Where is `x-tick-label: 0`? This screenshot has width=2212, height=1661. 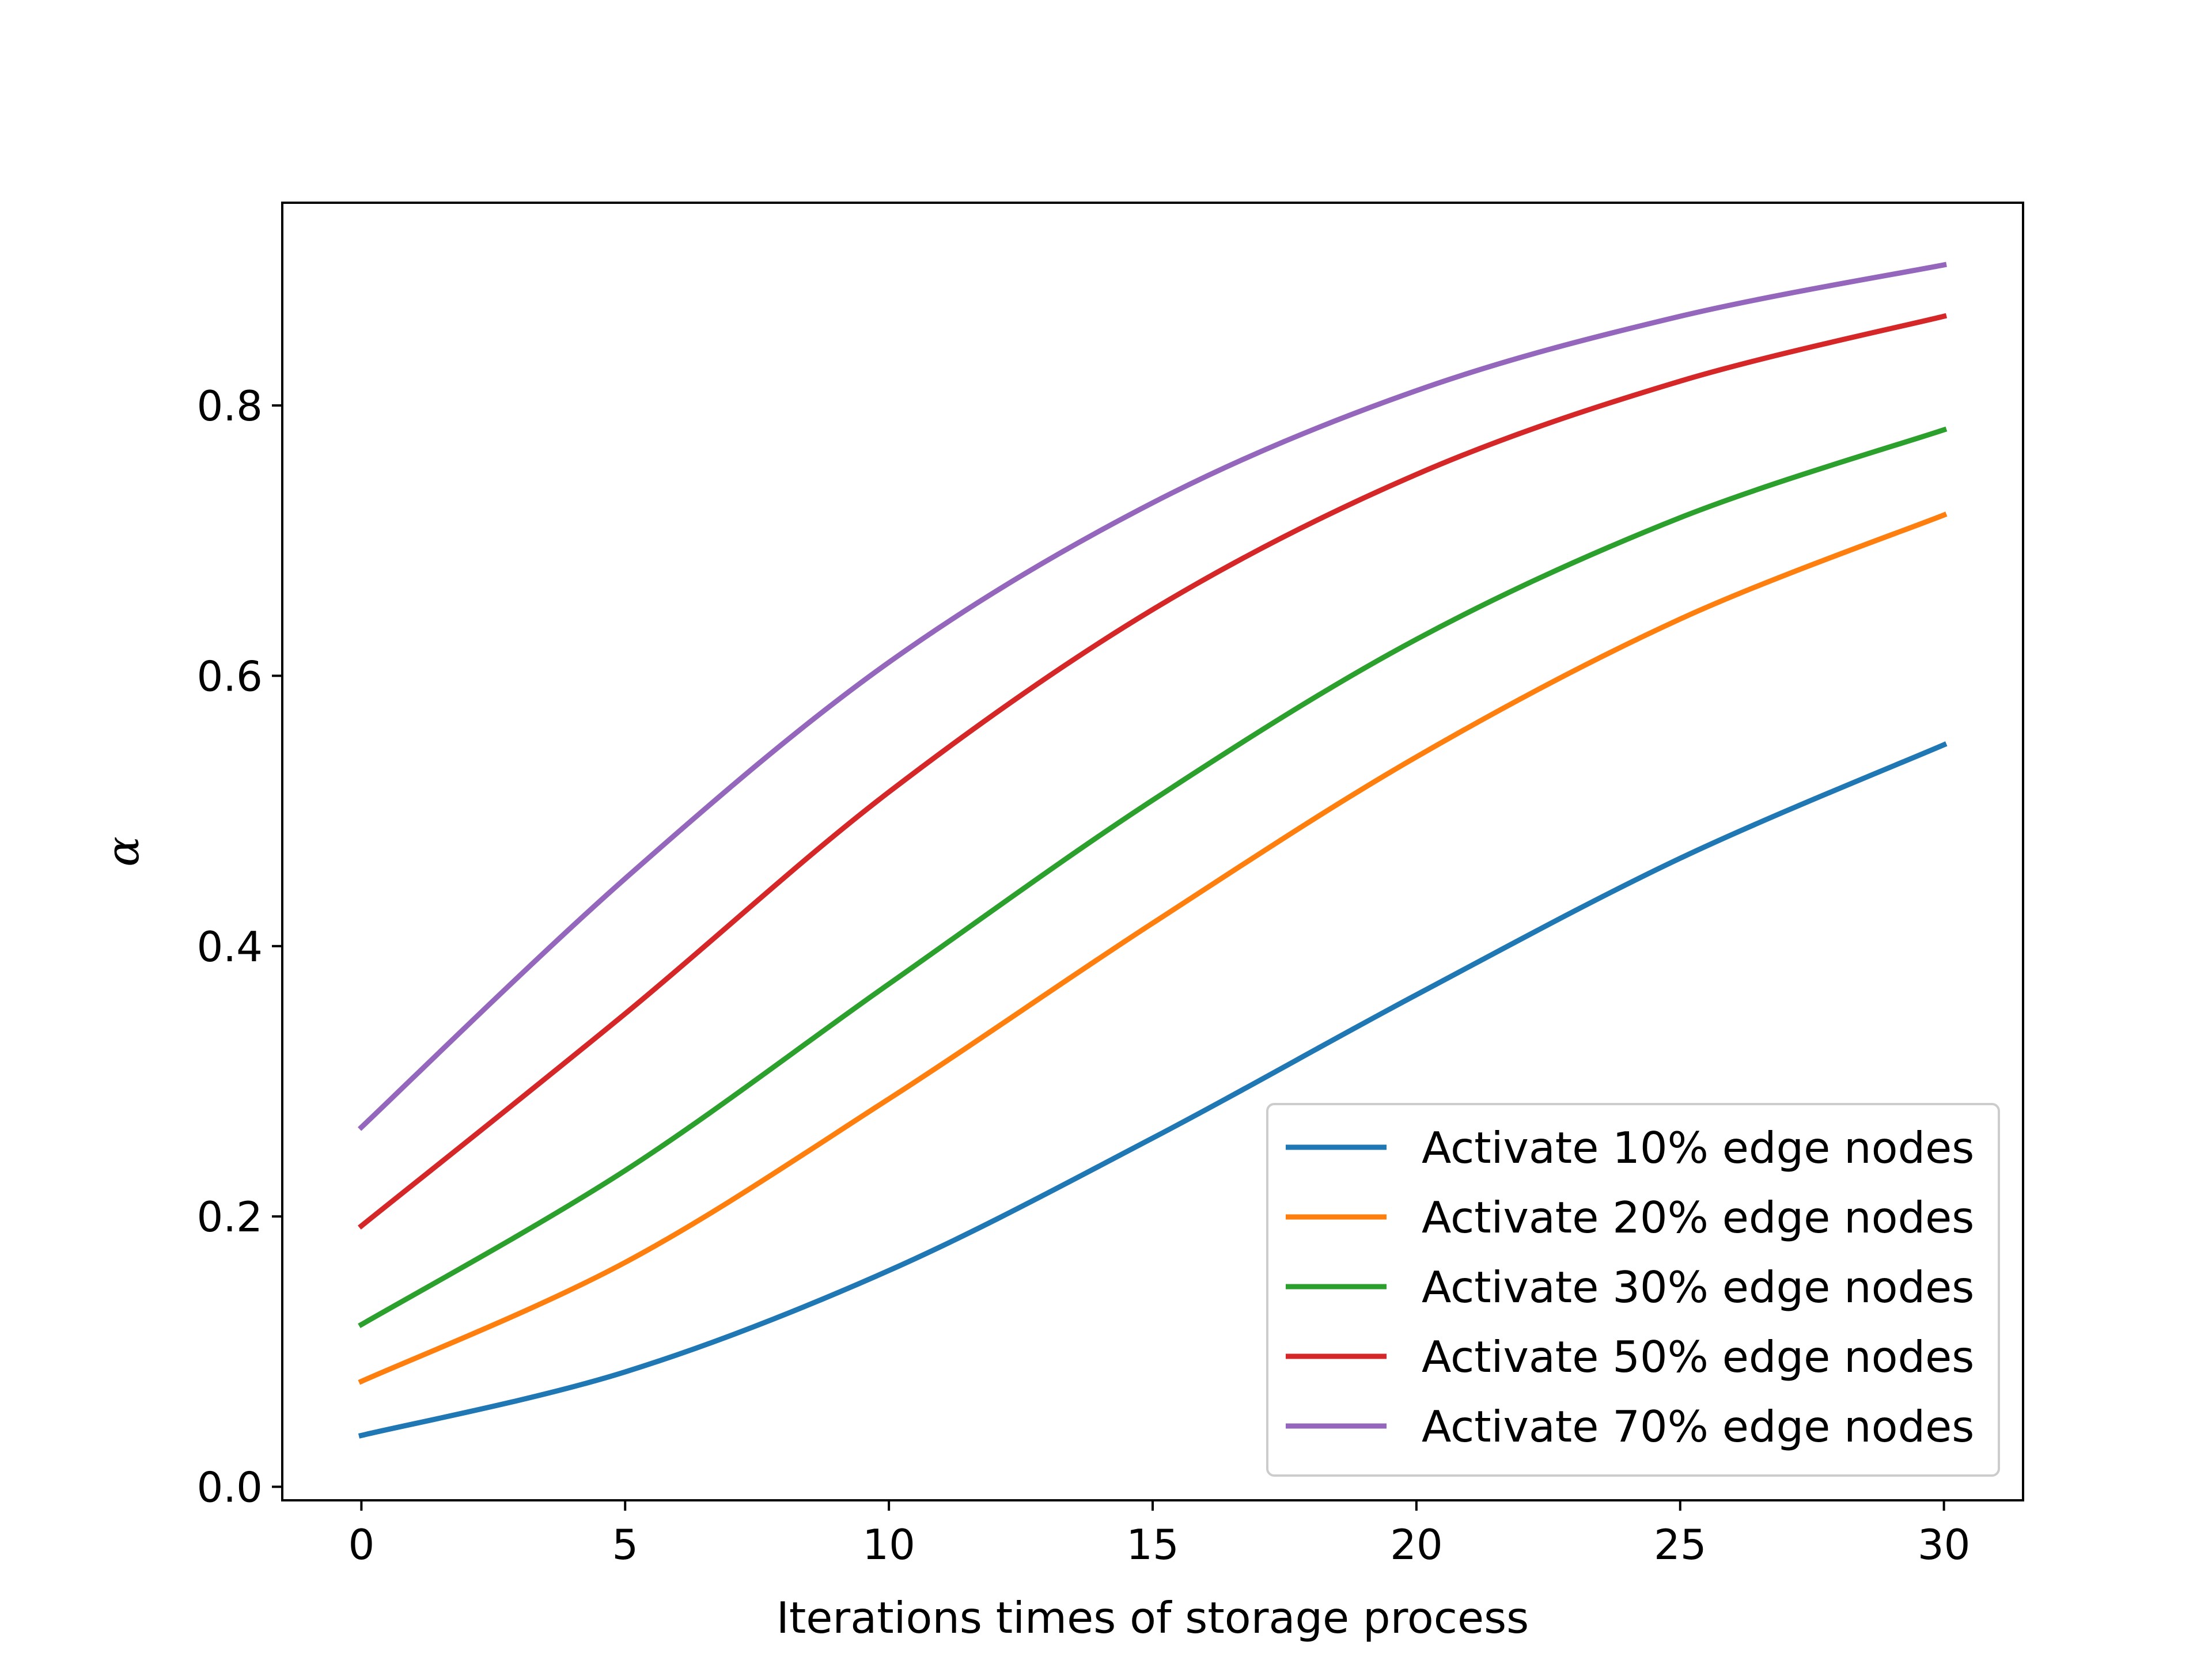
x-tick-label: 0 is located at coordinates (361, 1544).